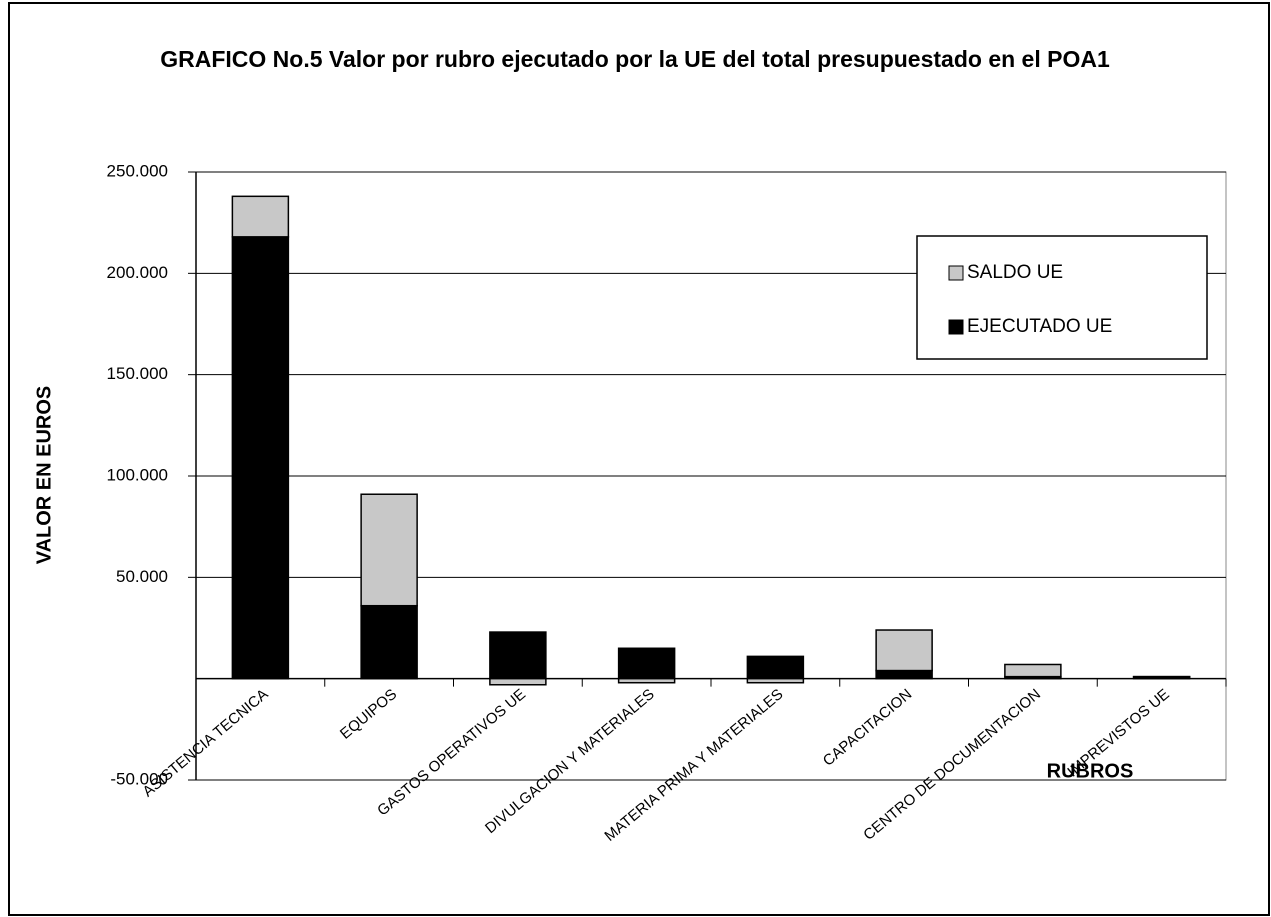  What do you see at coordinates (139, 778) in the screenshot?
I see `y-tick-label: -50.000` at bounding box center [139, 778].